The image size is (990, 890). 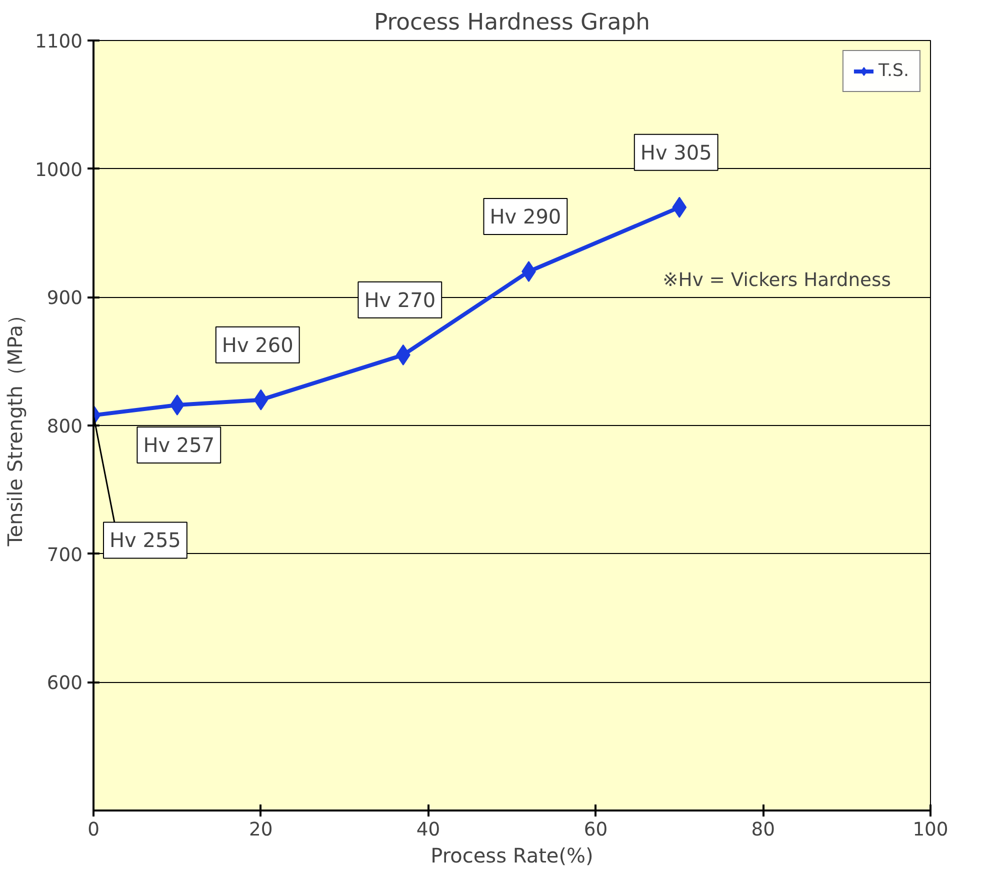 What do you see at coordinates (512, 856) in the screenshot?
I see `x-axis-title: Process Rate(%)` at bounding box center [512, 856].